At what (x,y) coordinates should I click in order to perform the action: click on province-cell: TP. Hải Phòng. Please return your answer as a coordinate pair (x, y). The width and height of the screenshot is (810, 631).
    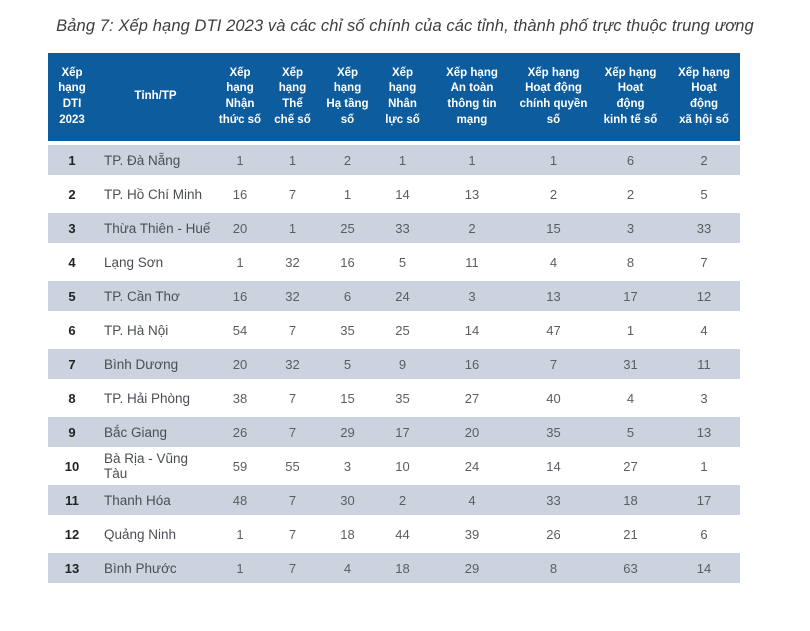
    Looking at the image, I should click on (155, 398).